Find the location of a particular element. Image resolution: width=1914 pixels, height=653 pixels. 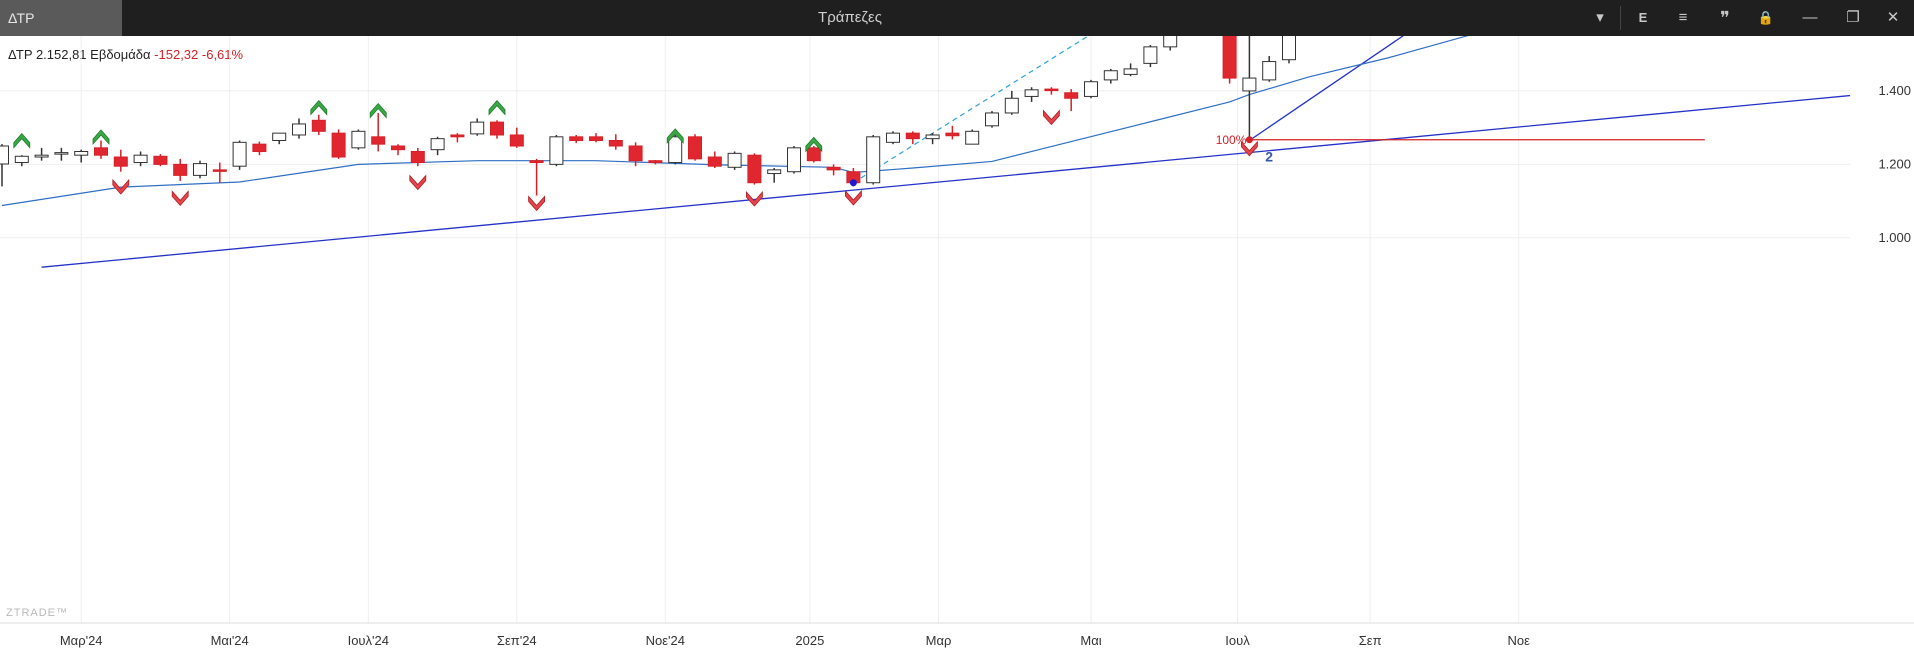

x-tick-label: Νοε'24 is located at coordinates (665, 640).